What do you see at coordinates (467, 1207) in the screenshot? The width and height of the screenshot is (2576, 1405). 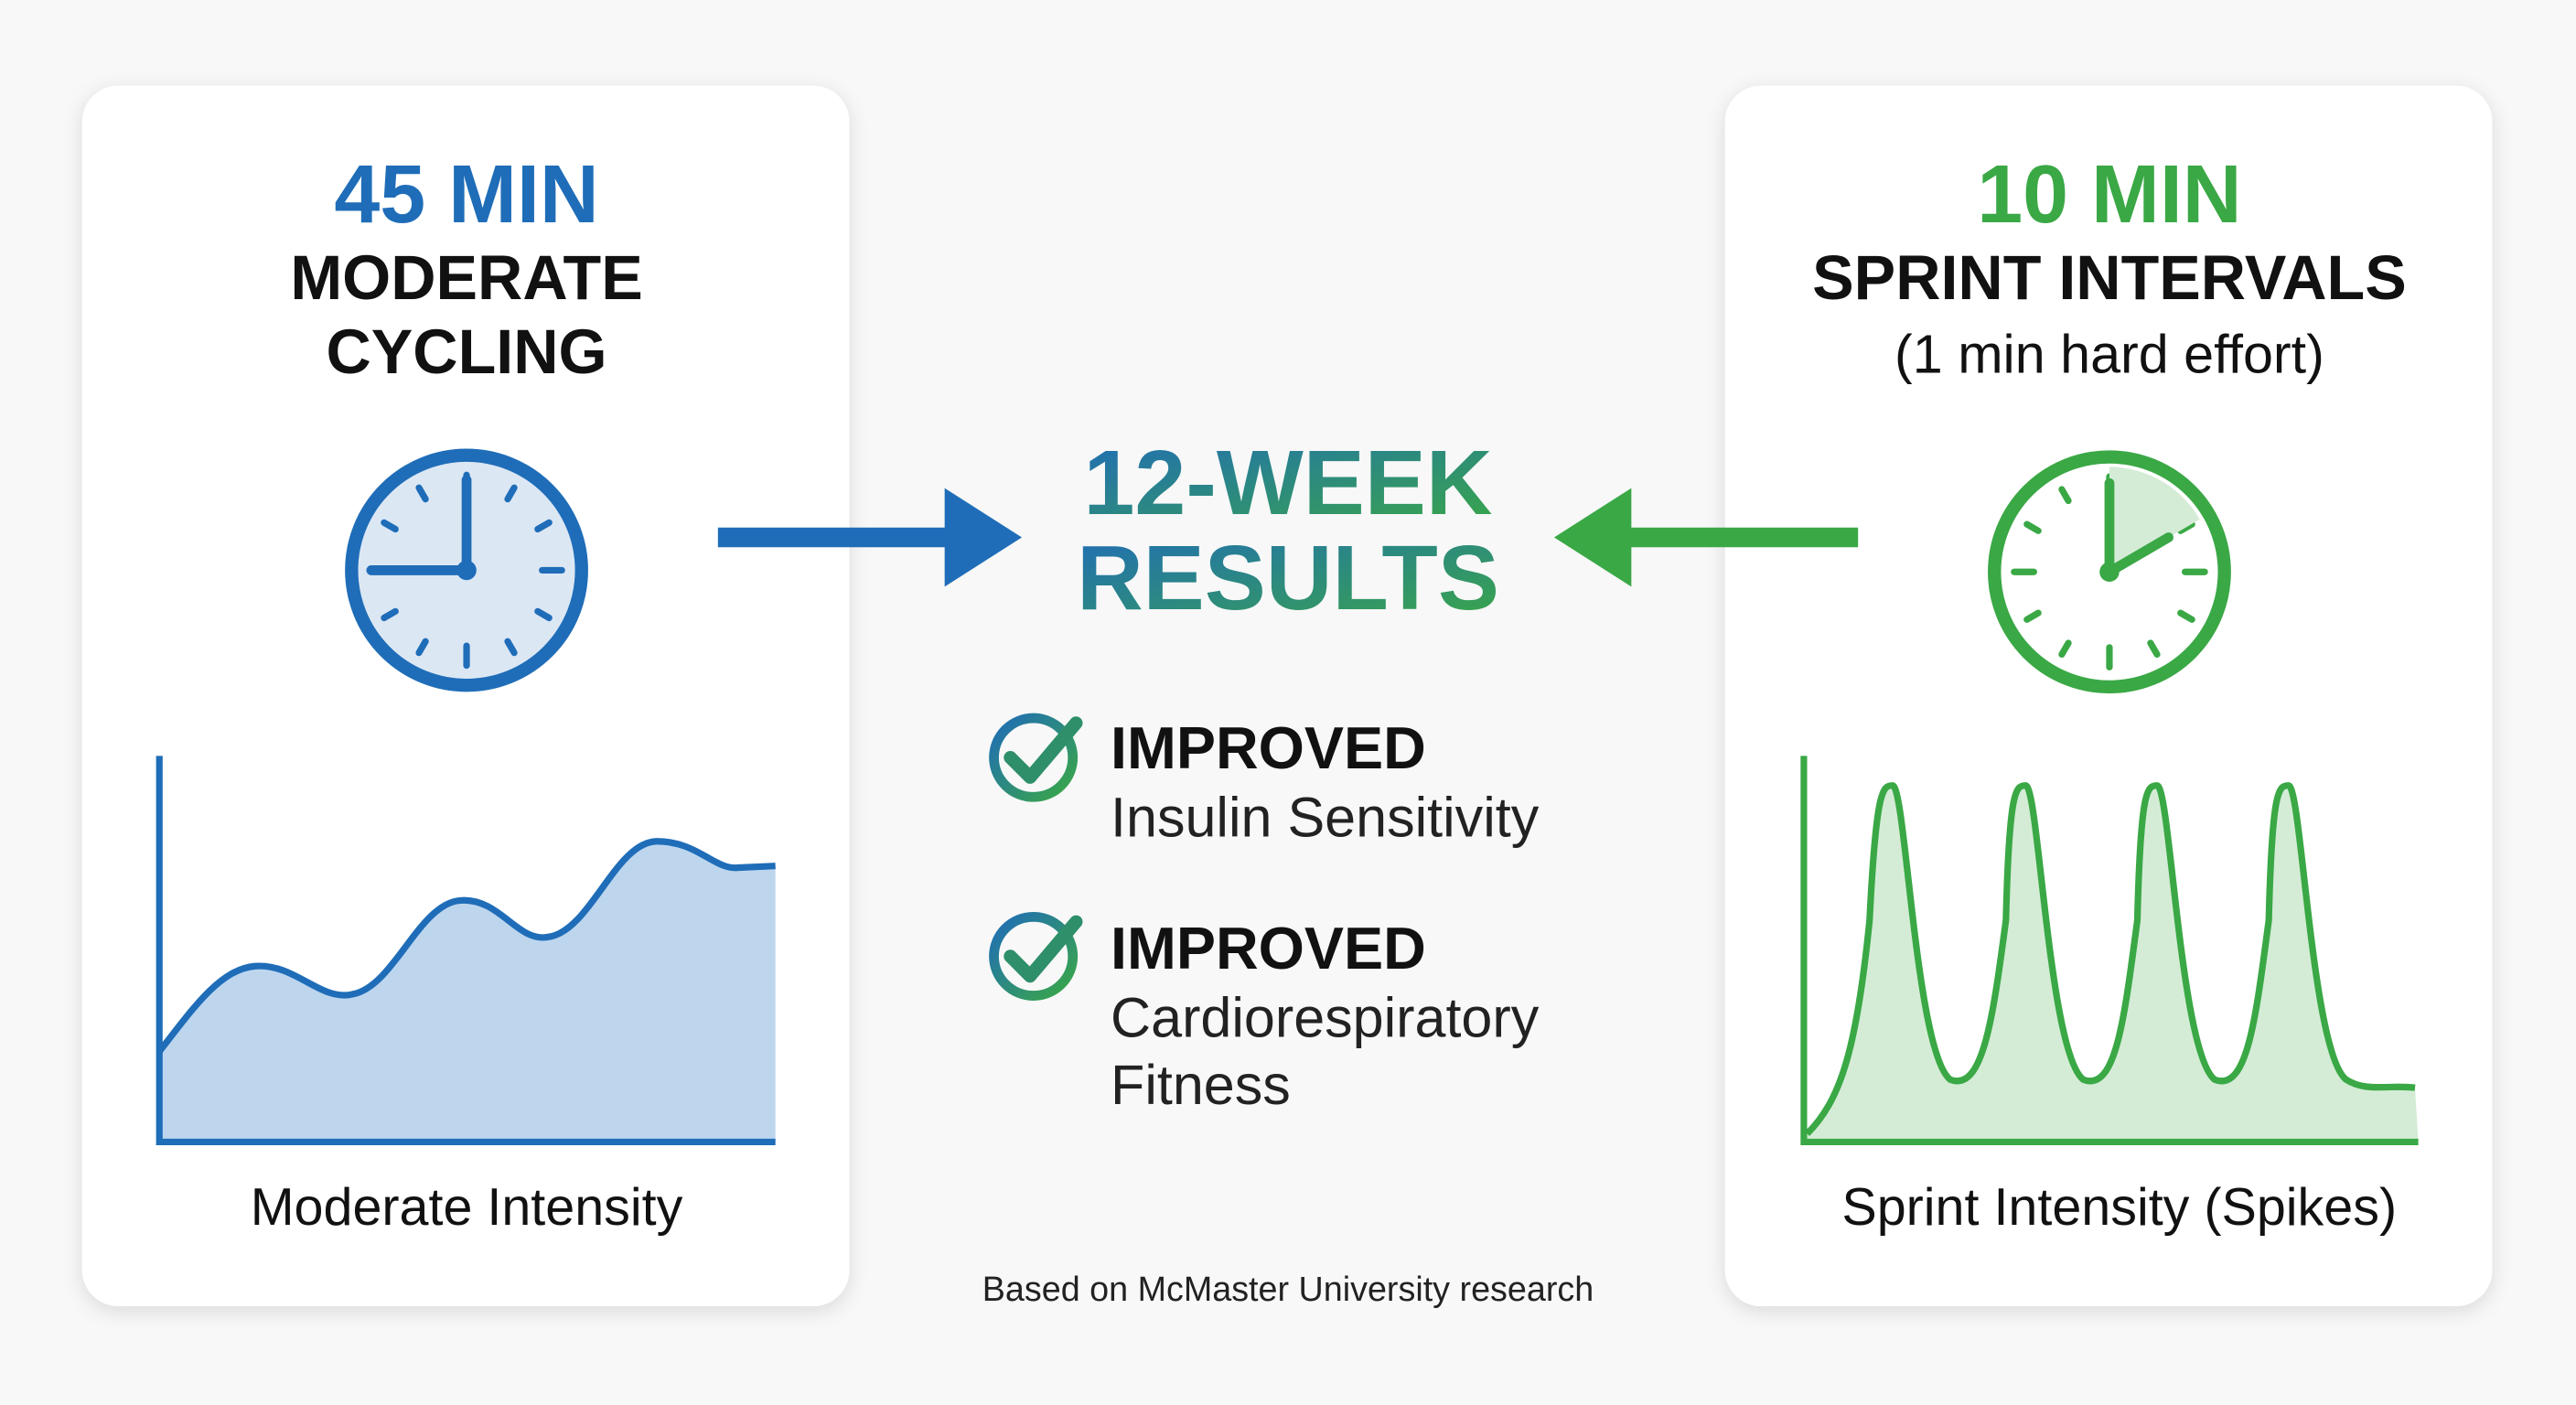 I see `caption: Moderate Intensity` at bounding box center [467, 1207].